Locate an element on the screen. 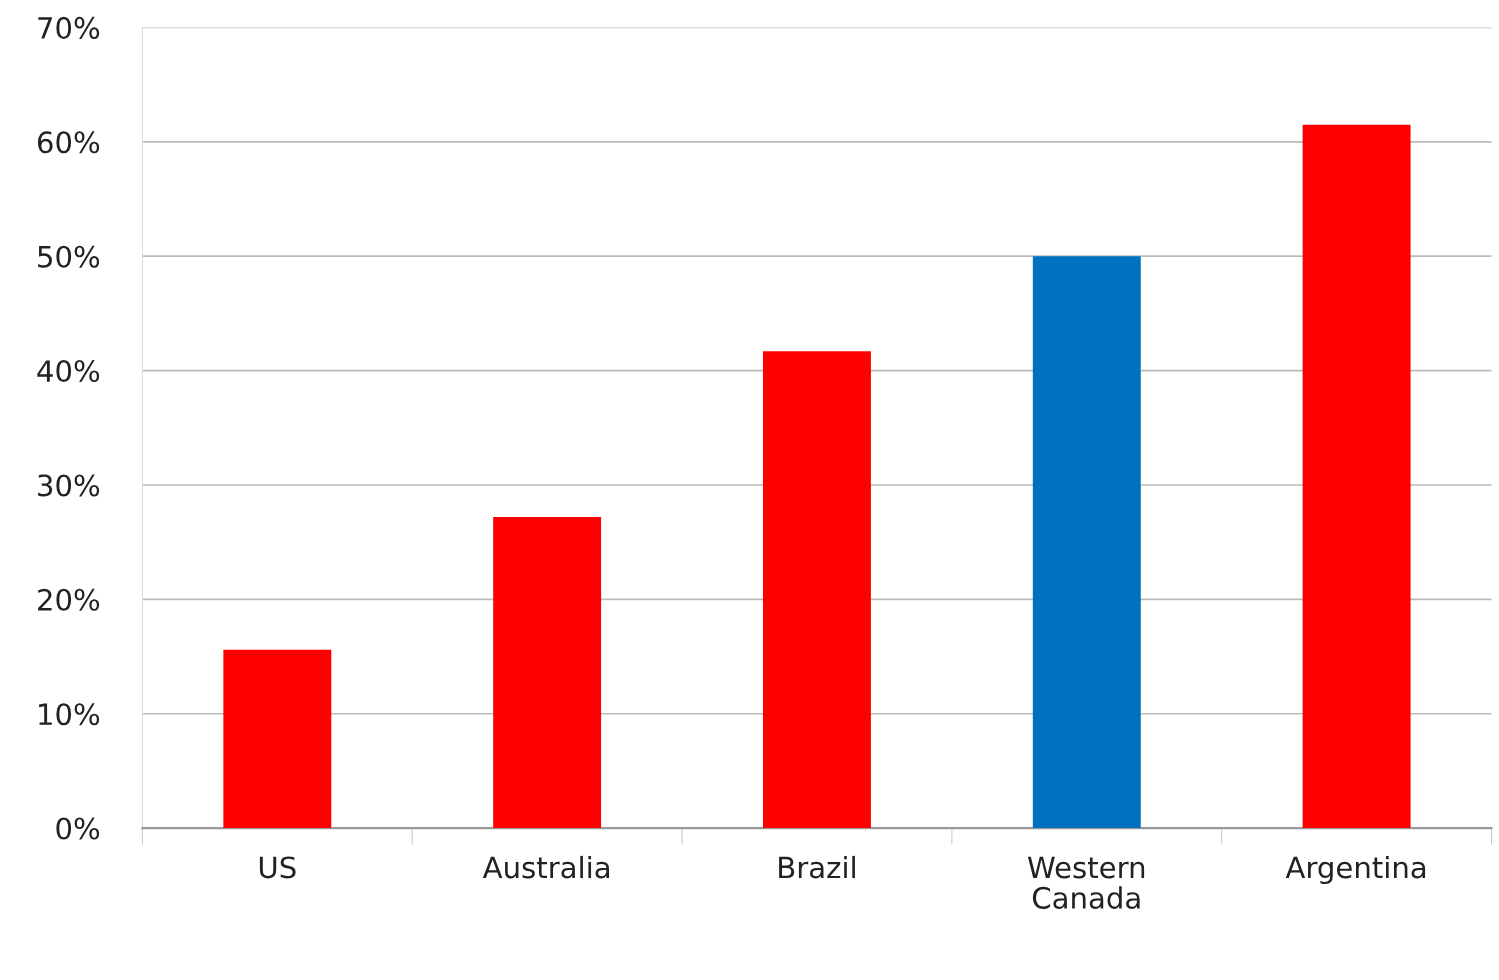 The width and height of the screenshot is (1499, 980). y-tick-label: 70% is located at coordinates (69, 27).